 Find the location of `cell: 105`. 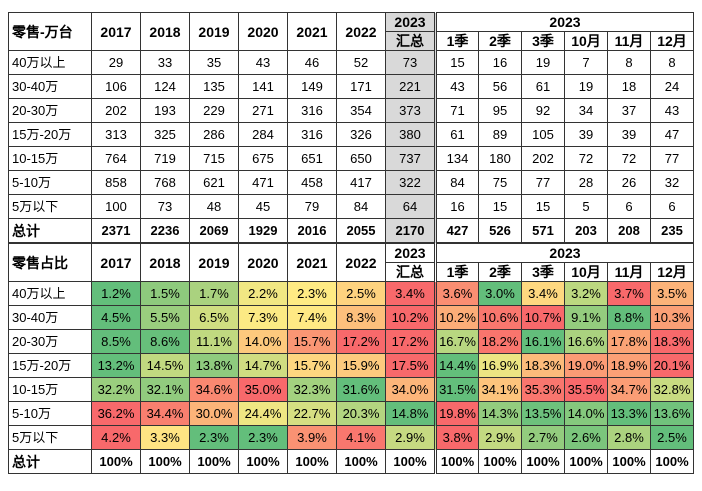

cell: 105 is located at coordinates (543, 134).